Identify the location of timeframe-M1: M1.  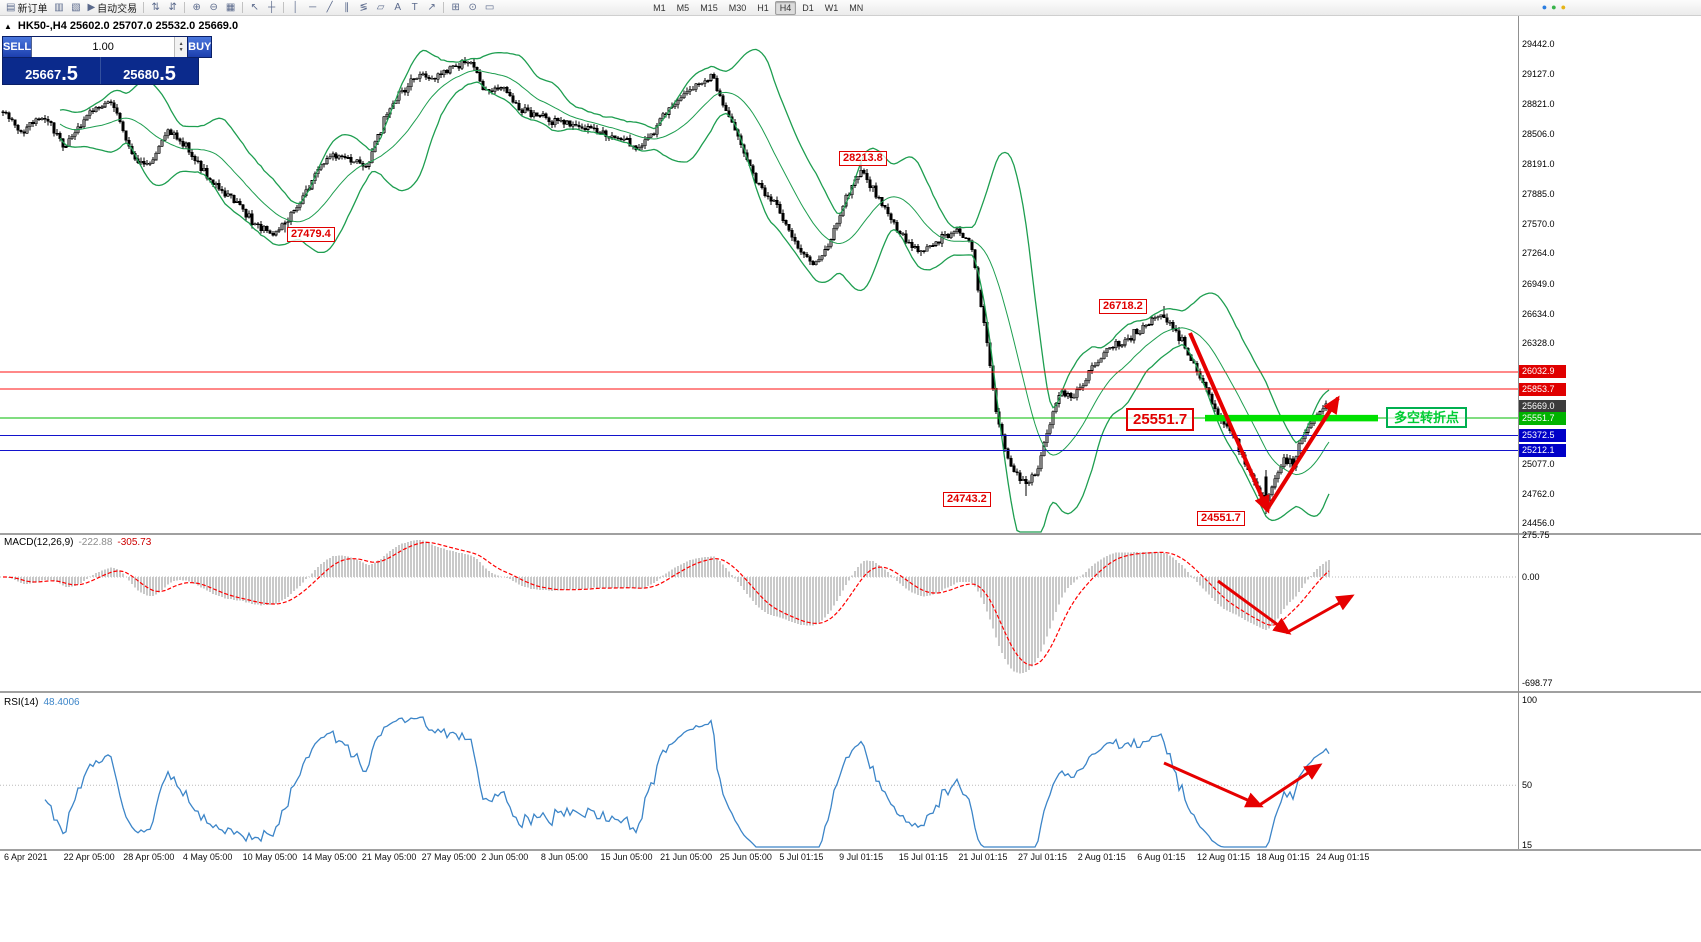
(659, 7).